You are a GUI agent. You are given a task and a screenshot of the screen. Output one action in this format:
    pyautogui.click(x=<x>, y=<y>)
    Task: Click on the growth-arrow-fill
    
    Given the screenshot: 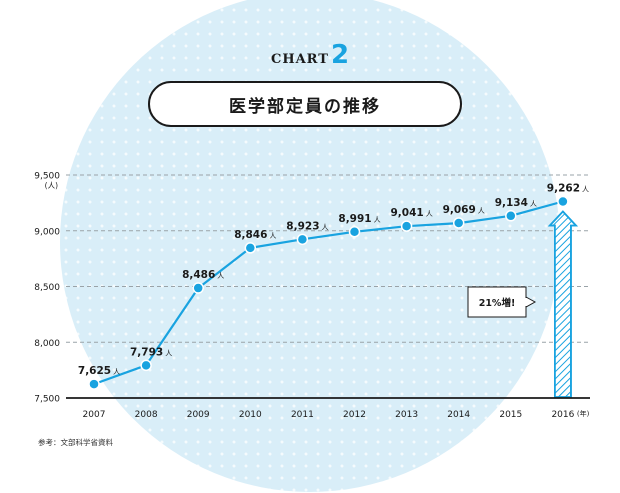 What is the action you would take?
    pyautogui.click(x=562, y=304)
    